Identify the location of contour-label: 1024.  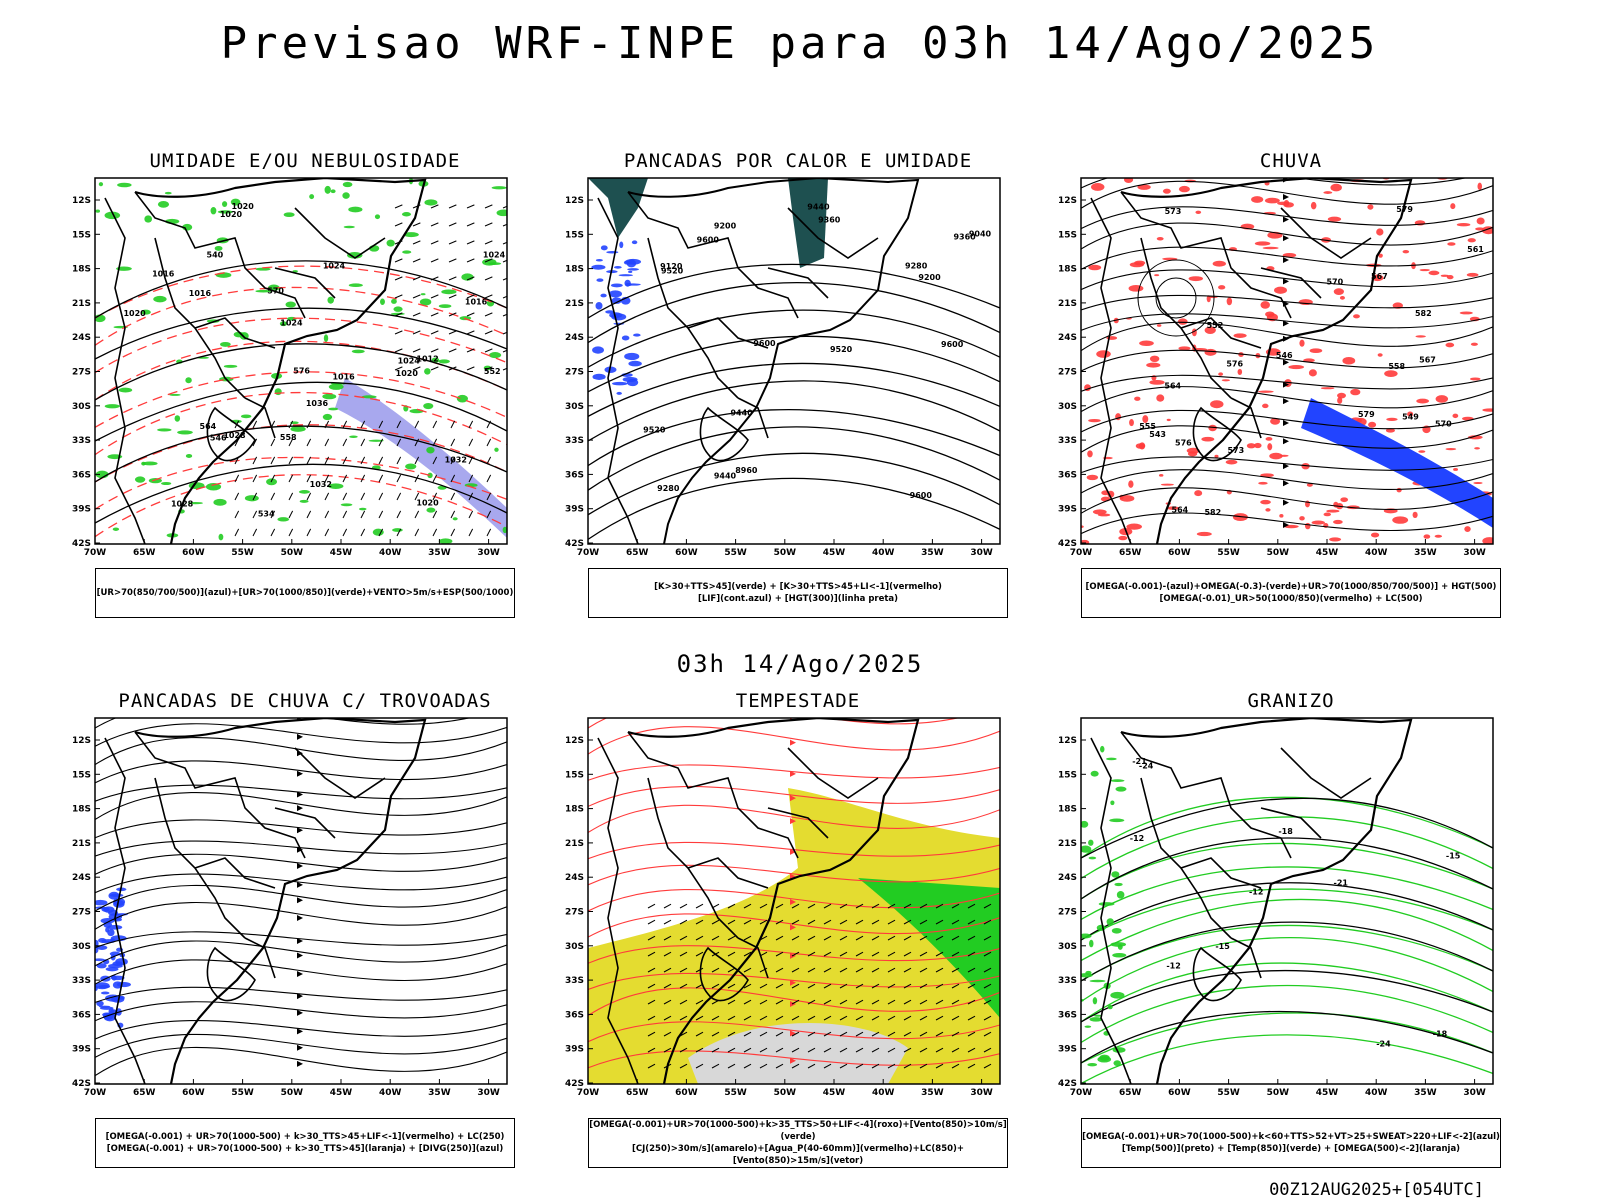
(494, 255).